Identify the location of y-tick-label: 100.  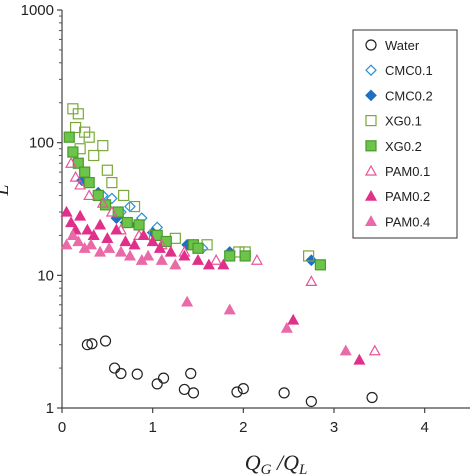
(41, 143).